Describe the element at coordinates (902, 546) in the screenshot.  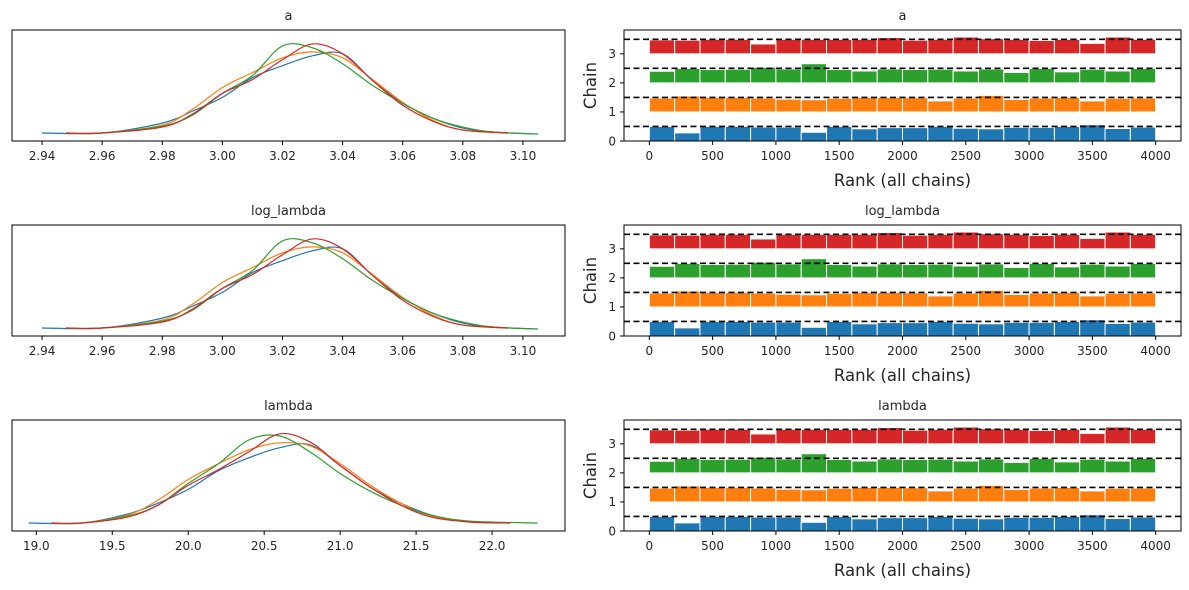
I see `x-tick-label: 2000` at that location.